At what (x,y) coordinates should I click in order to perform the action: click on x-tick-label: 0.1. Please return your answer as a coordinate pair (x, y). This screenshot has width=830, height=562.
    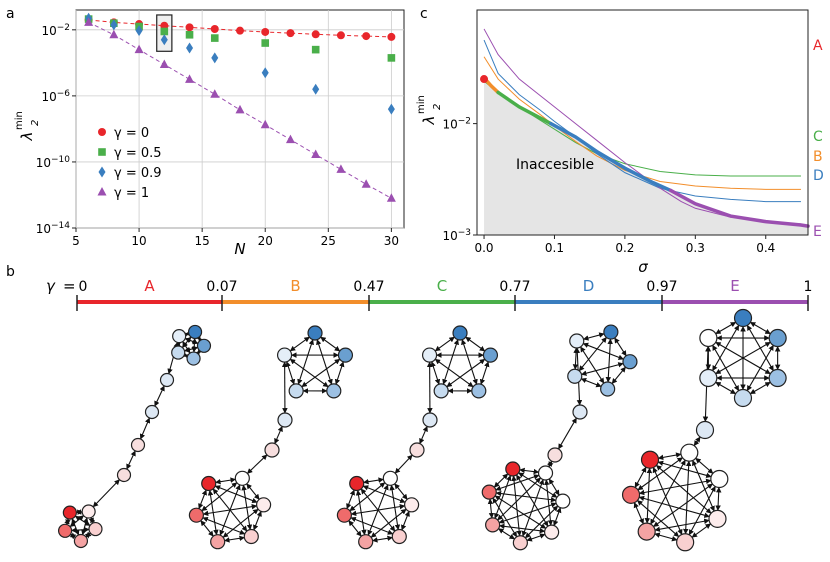
    Looking at the image, I should click on (554, 248).